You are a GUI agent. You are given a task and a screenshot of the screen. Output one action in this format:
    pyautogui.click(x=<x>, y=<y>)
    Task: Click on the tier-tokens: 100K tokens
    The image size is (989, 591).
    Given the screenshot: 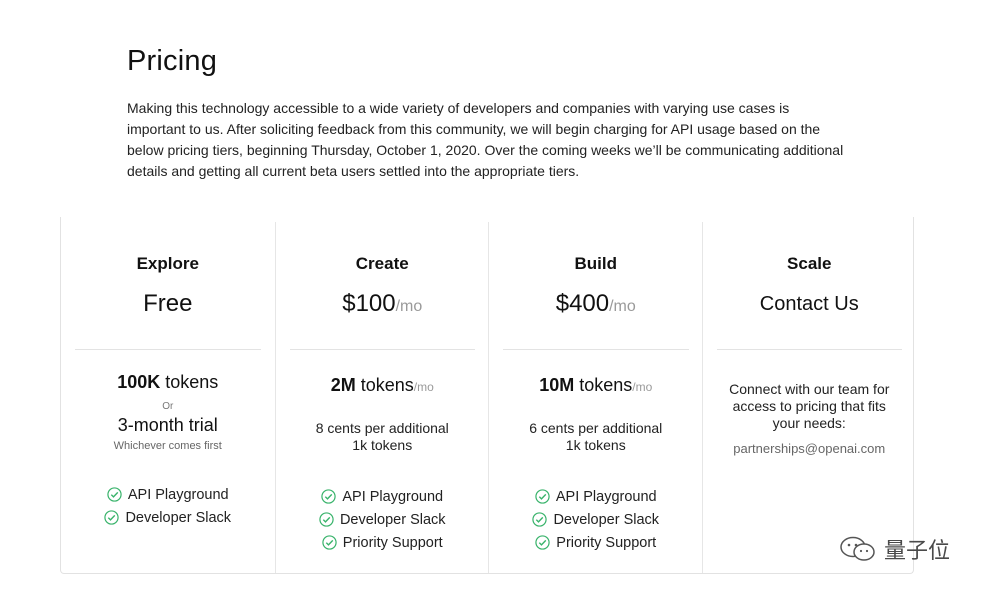 What is the action you would take?
    pyautogui.click(x=168, y=382)
    